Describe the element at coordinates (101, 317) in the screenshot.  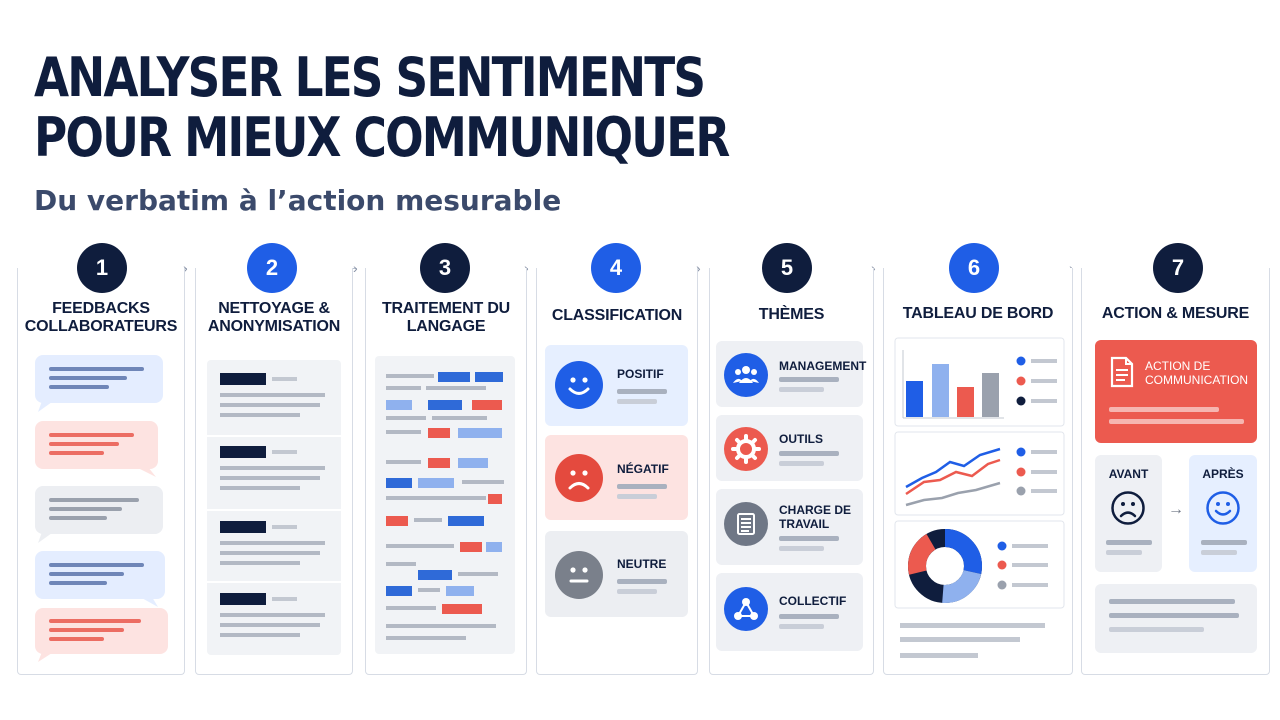
I see `step-1-title: FEEDBACKS COLLABORATEURS` at that location.